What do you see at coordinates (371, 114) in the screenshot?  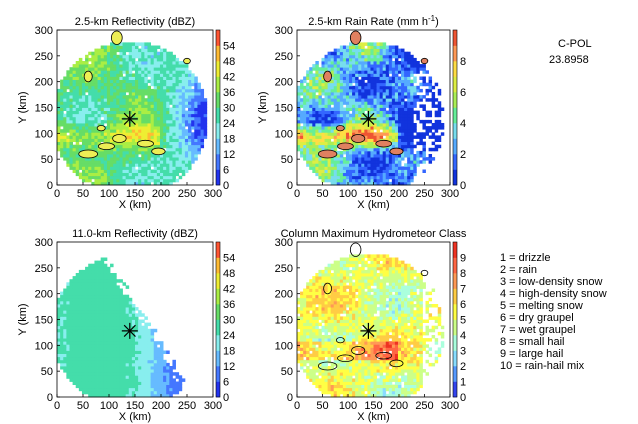 I see `data-field` at bounding box center [371, 114].